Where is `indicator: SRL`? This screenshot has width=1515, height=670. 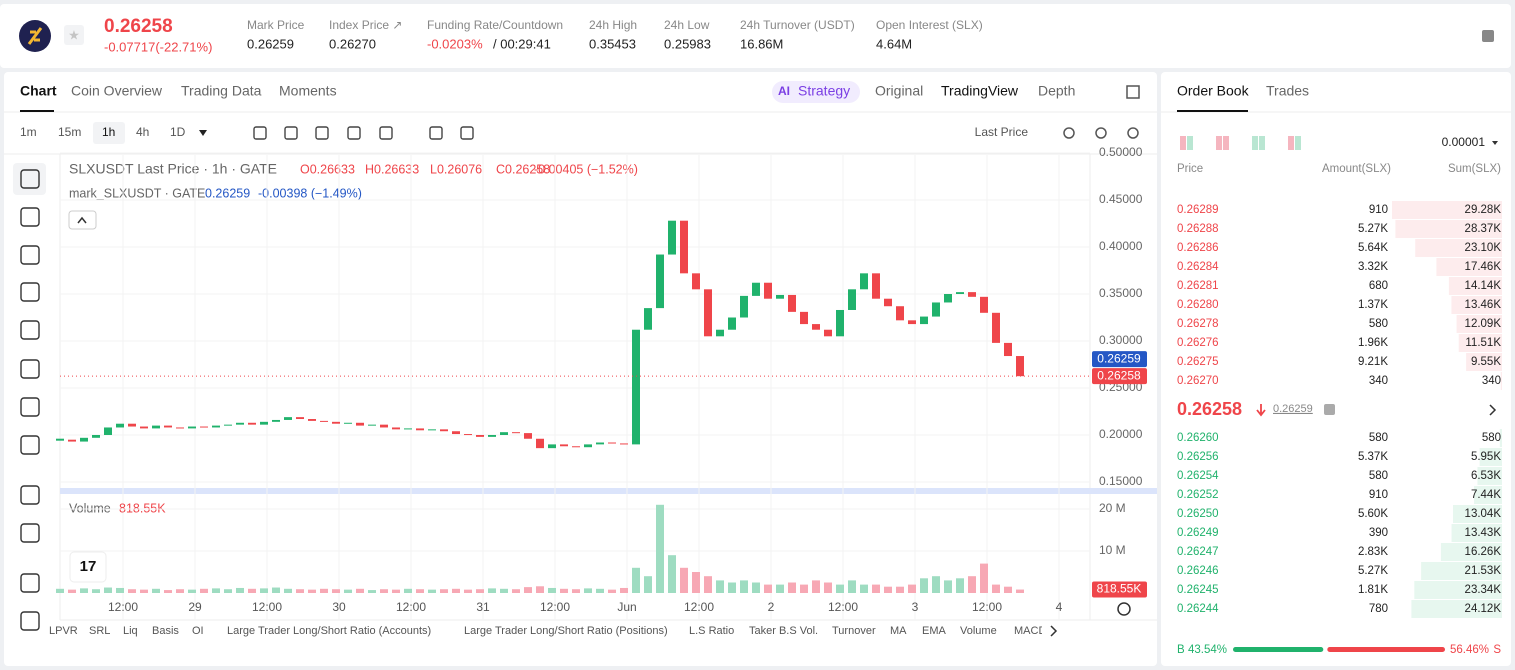
indicator: SRL is located at coordinates (99, 631).